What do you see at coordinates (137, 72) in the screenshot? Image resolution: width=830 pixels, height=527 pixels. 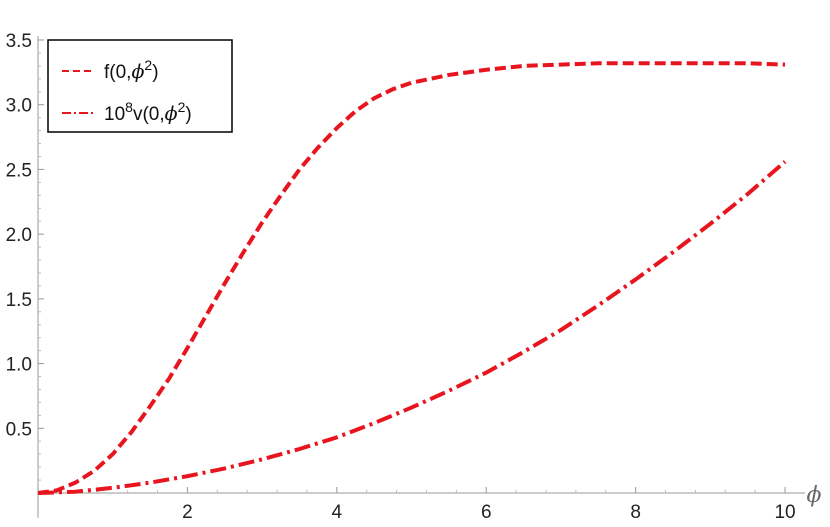 I see `legend-f-symbol: ϕ` at bounding box center [137, 72].